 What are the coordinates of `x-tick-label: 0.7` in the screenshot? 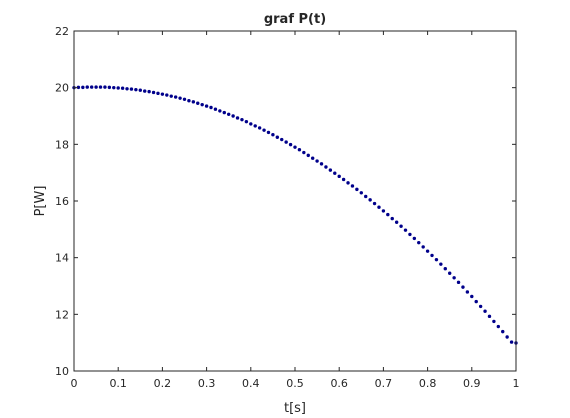 It's located at (384, 383).